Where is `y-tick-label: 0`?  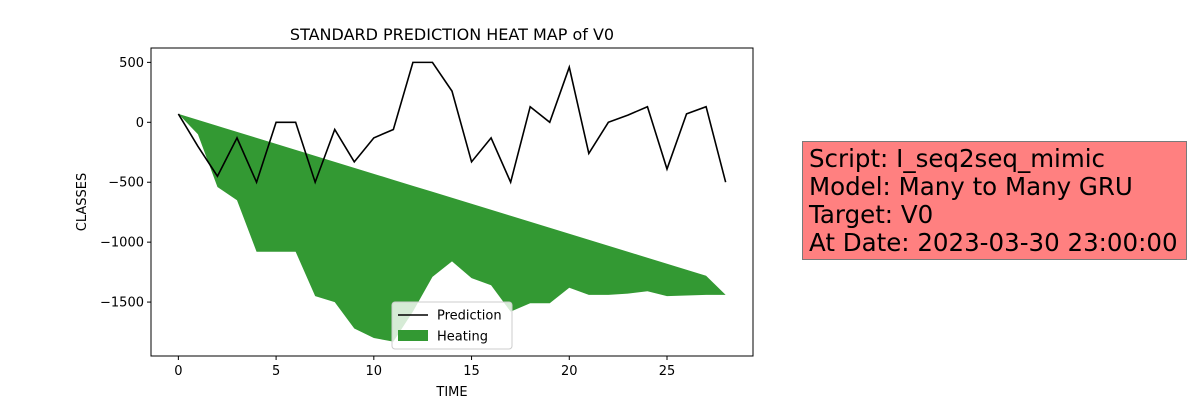 y-tick-label: 0 is located at coordinates (140, 123).